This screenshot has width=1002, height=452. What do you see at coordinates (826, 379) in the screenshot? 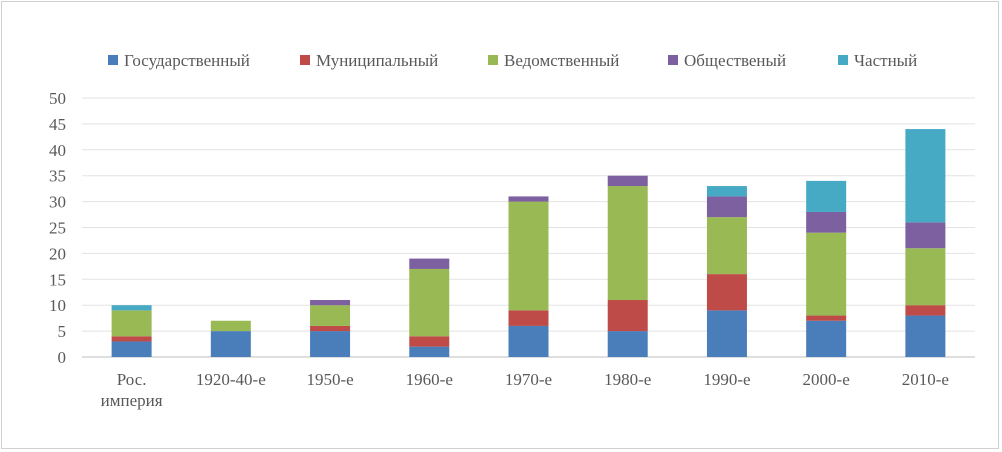
I see `x-tick-label: 2000-е` at bounding box center [826, 379].